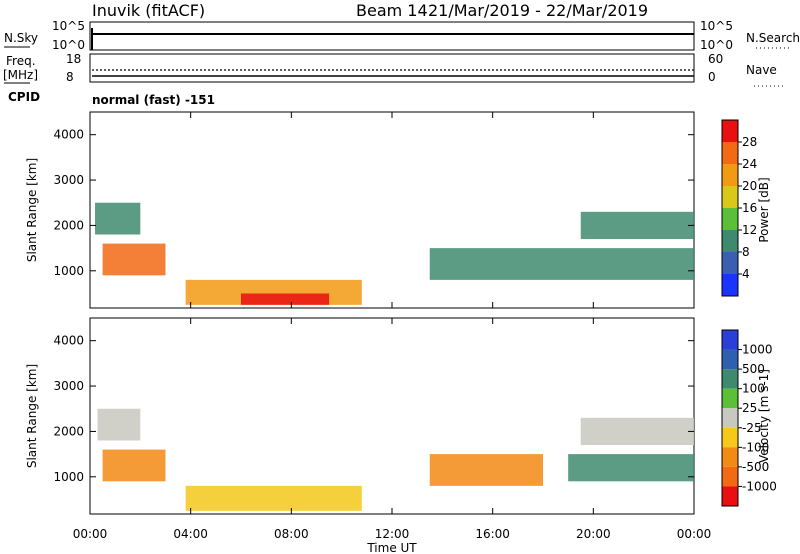  I want to click on velocity-cbar-label: 500, so click(753, 369).